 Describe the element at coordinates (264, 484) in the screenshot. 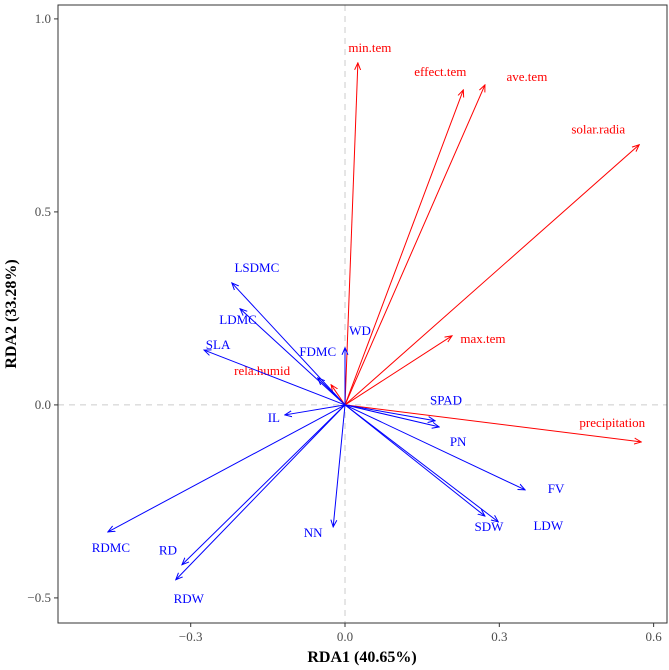

I see `arrow-rd` at that location.